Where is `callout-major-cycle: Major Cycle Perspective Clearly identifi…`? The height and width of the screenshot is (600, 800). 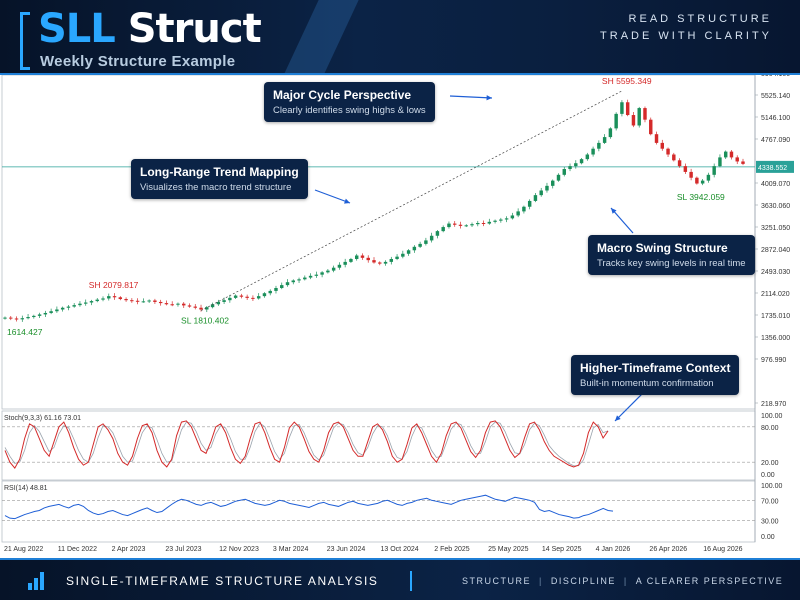
callout-major-cycle: Major Cycle Perspective Clearly identifi… is located at coordinates (349, 102).